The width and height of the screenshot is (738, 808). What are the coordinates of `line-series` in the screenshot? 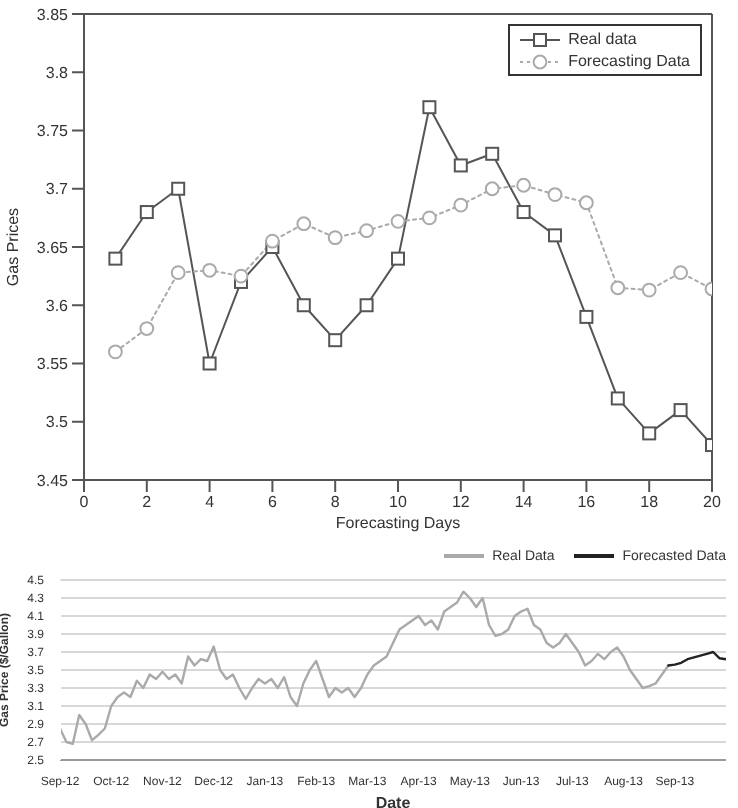 It's located at (696, 658).